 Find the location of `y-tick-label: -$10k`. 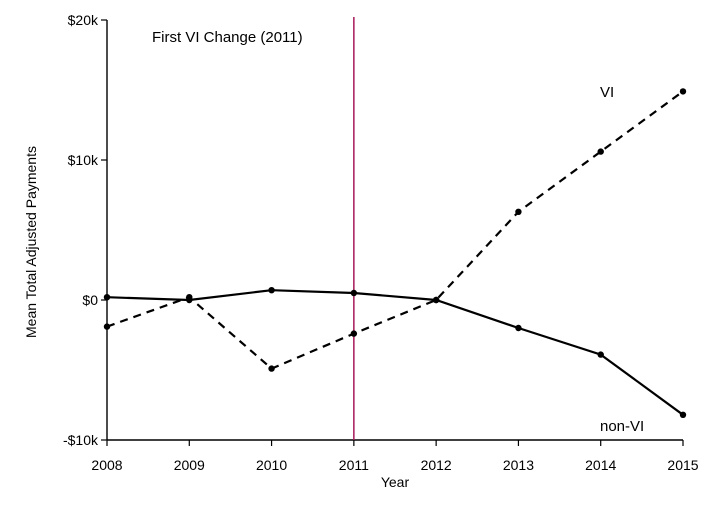

y-tick-label: -$10k is located at coordinates (81, 440).